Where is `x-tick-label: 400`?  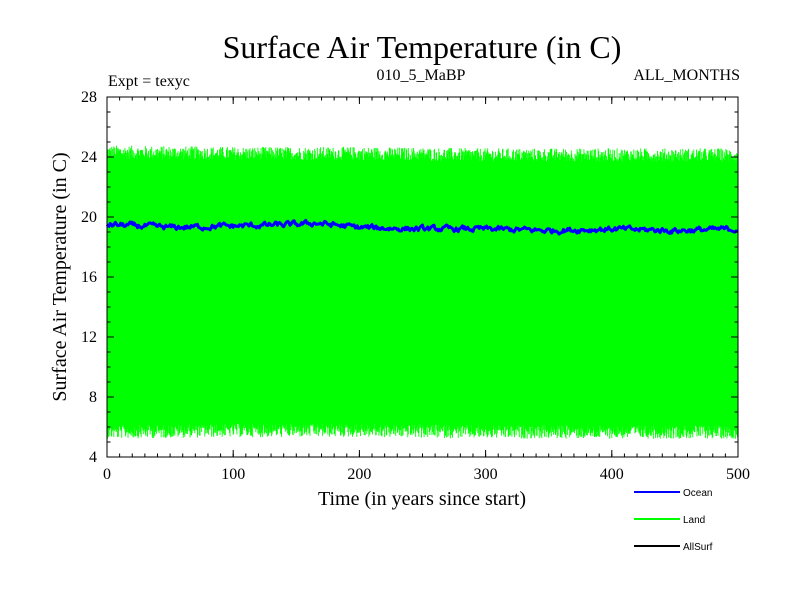 x-tick-label: 400 is located at coordinates (612, 474).